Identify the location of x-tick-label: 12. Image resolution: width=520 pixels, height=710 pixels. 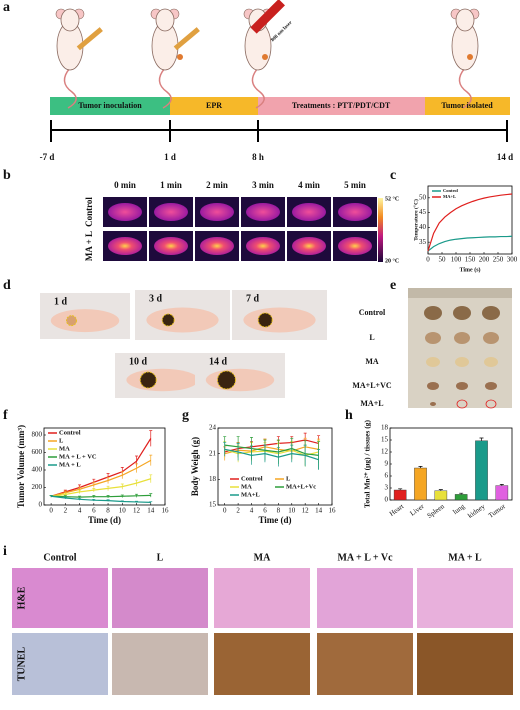
(137, 511).